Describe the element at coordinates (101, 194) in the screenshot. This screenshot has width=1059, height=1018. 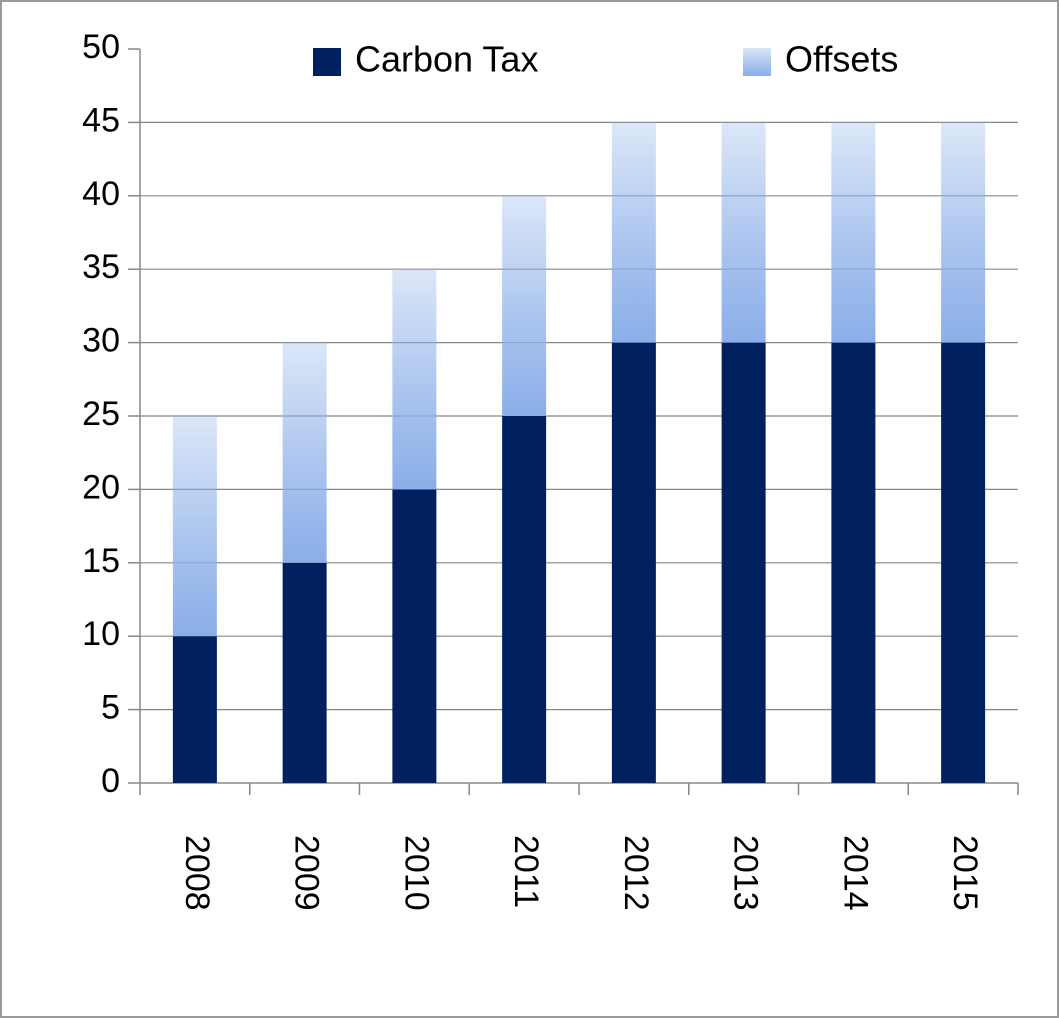
I see `y-tick-label: 40` at that location.